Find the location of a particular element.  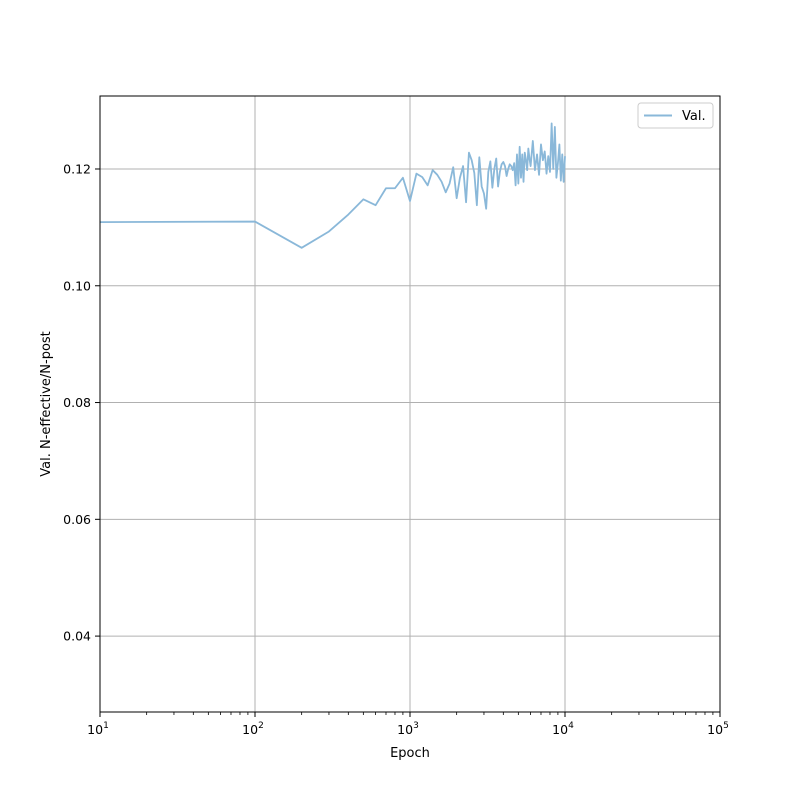

legend: Val. is located at coordinates (675, 115).